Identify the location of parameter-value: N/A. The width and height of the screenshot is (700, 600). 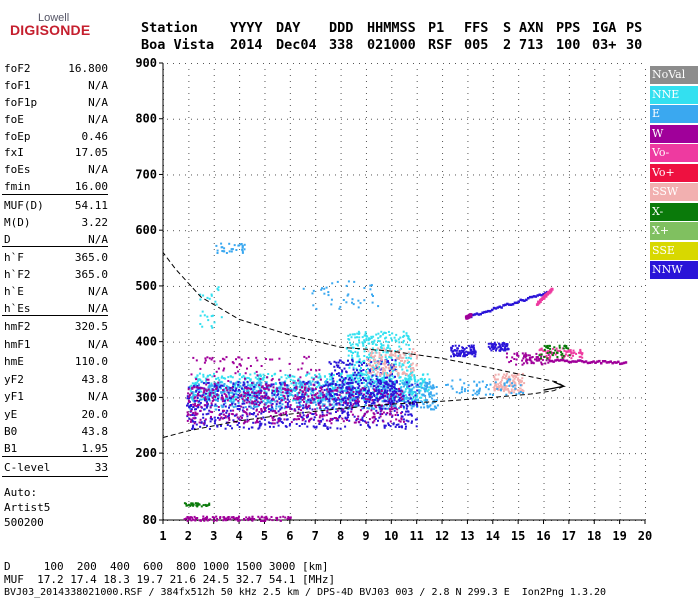
(98, 239).